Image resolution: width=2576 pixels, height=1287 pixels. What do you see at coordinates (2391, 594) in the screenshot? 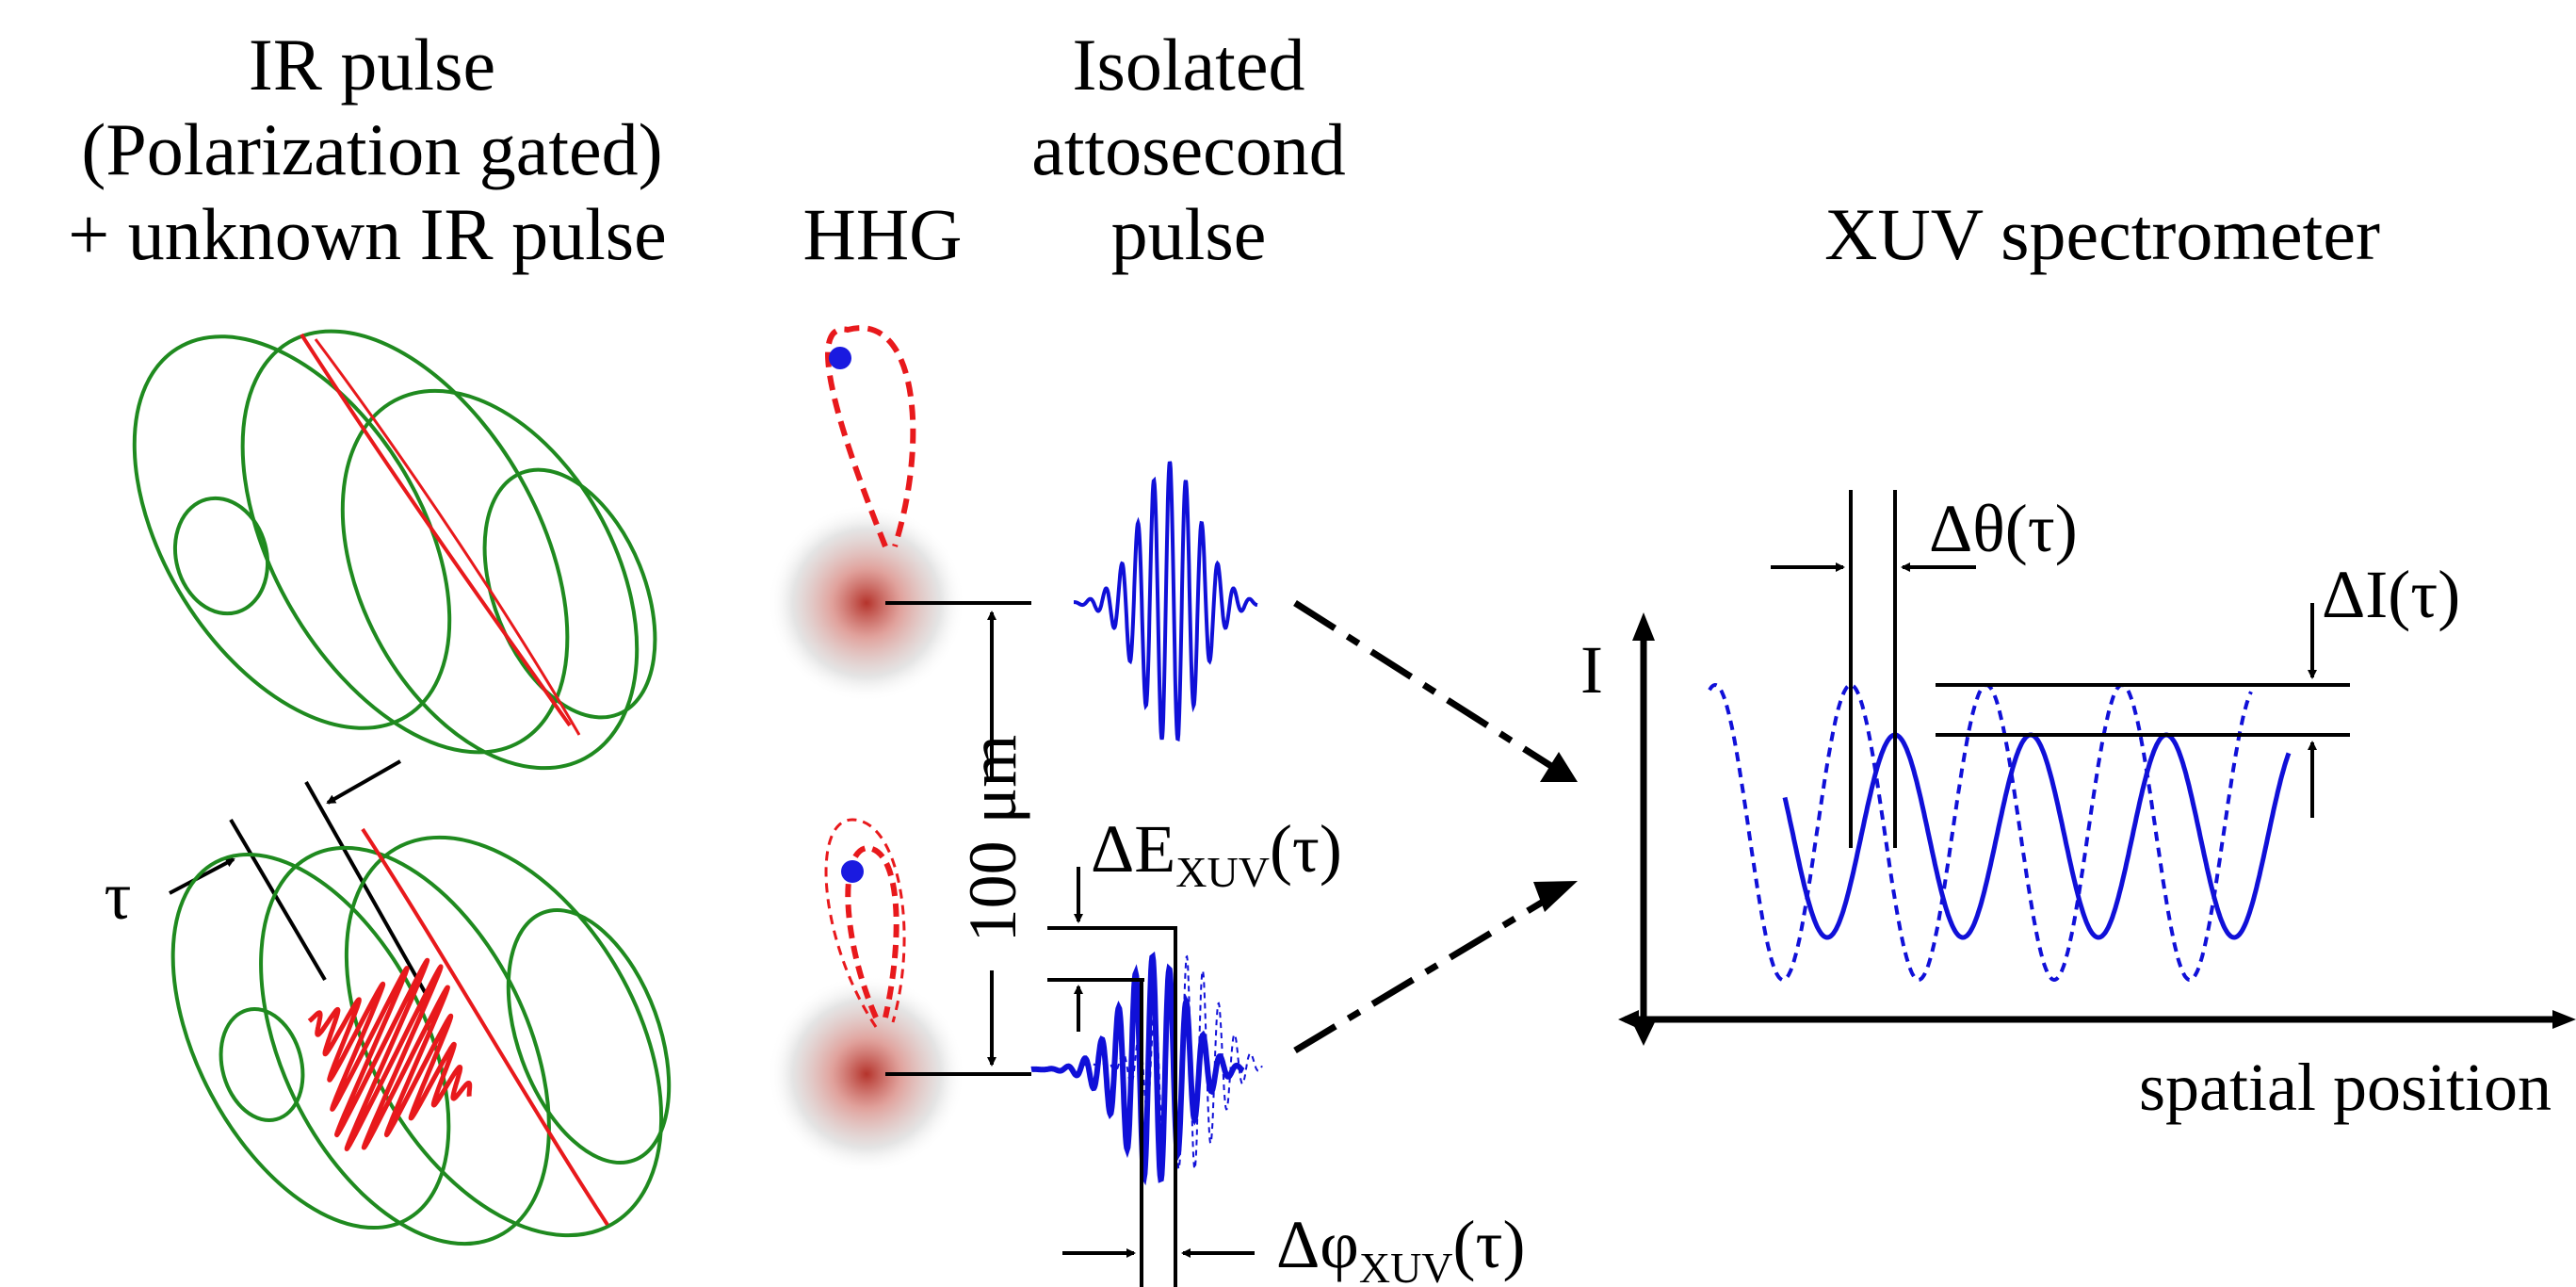
I see `delta-i-label: ΔI(τ)` at bounding box center [2391, 594].